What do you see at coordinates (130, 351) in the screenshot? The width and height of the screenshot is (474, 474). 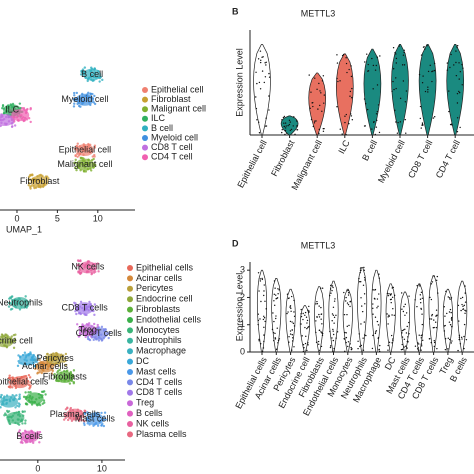 I see `legend-swatch` at bounding box center [130, 351].